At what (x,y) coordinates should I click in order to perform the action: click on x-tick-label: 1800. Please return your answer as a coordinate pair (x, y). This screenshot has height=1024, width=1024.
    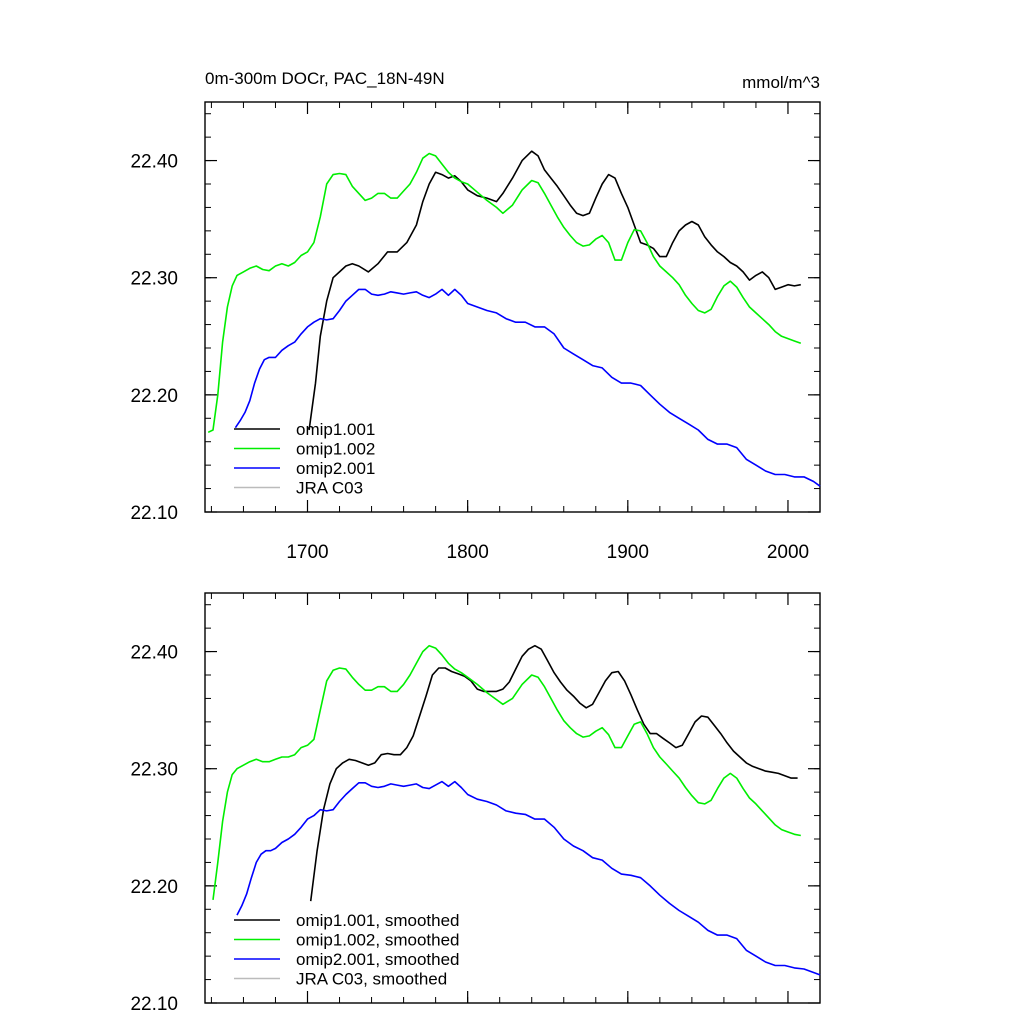
    Looking at the image, I should click on (468, 552).